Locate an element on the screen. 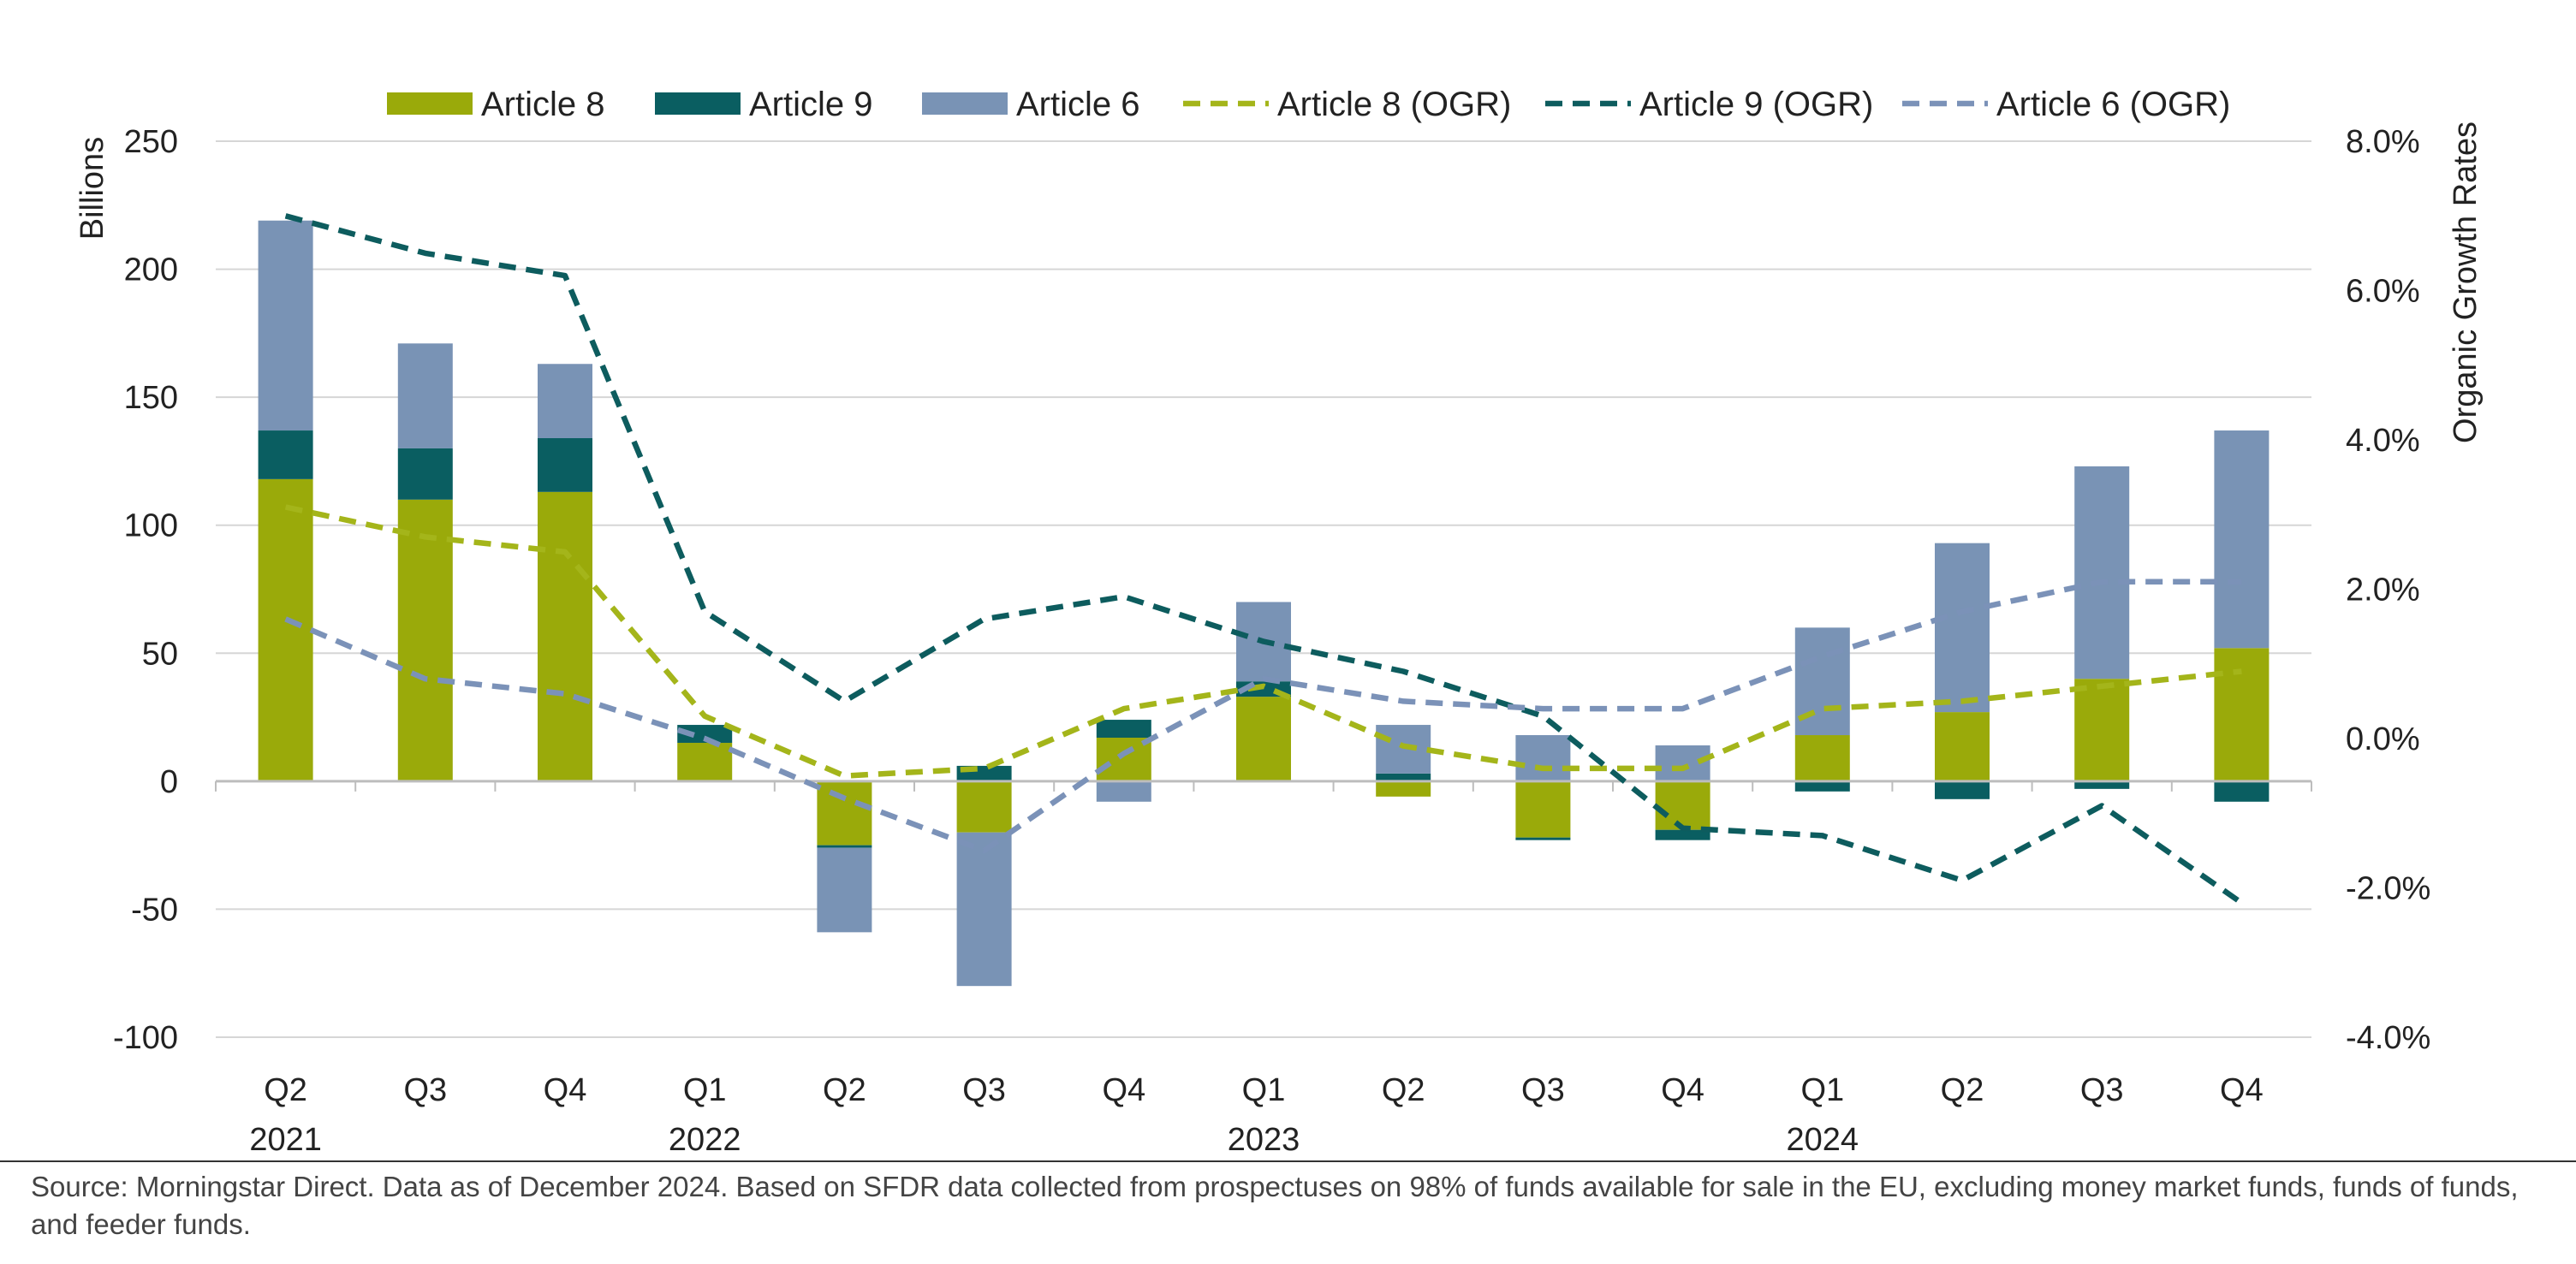 The width and height of the screenshot is (2576, 1264). y-tick-label: 100 is located at coordinates (151, 526).